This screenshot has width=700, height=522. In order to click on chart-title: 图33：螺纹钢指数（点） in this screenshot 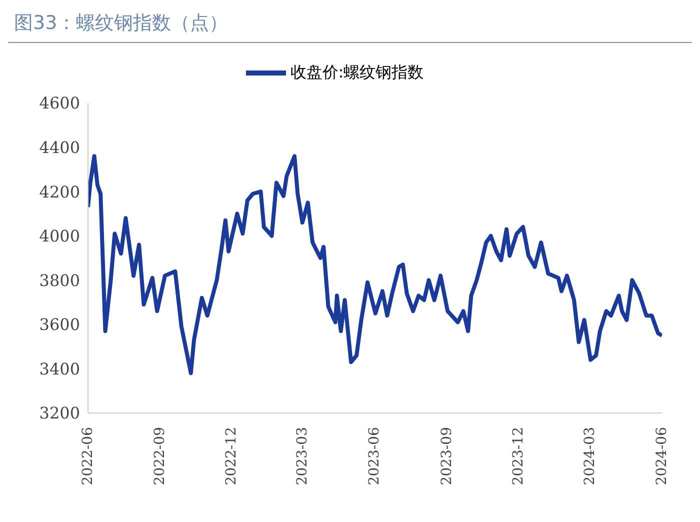, I will do `click(350, 25)`.